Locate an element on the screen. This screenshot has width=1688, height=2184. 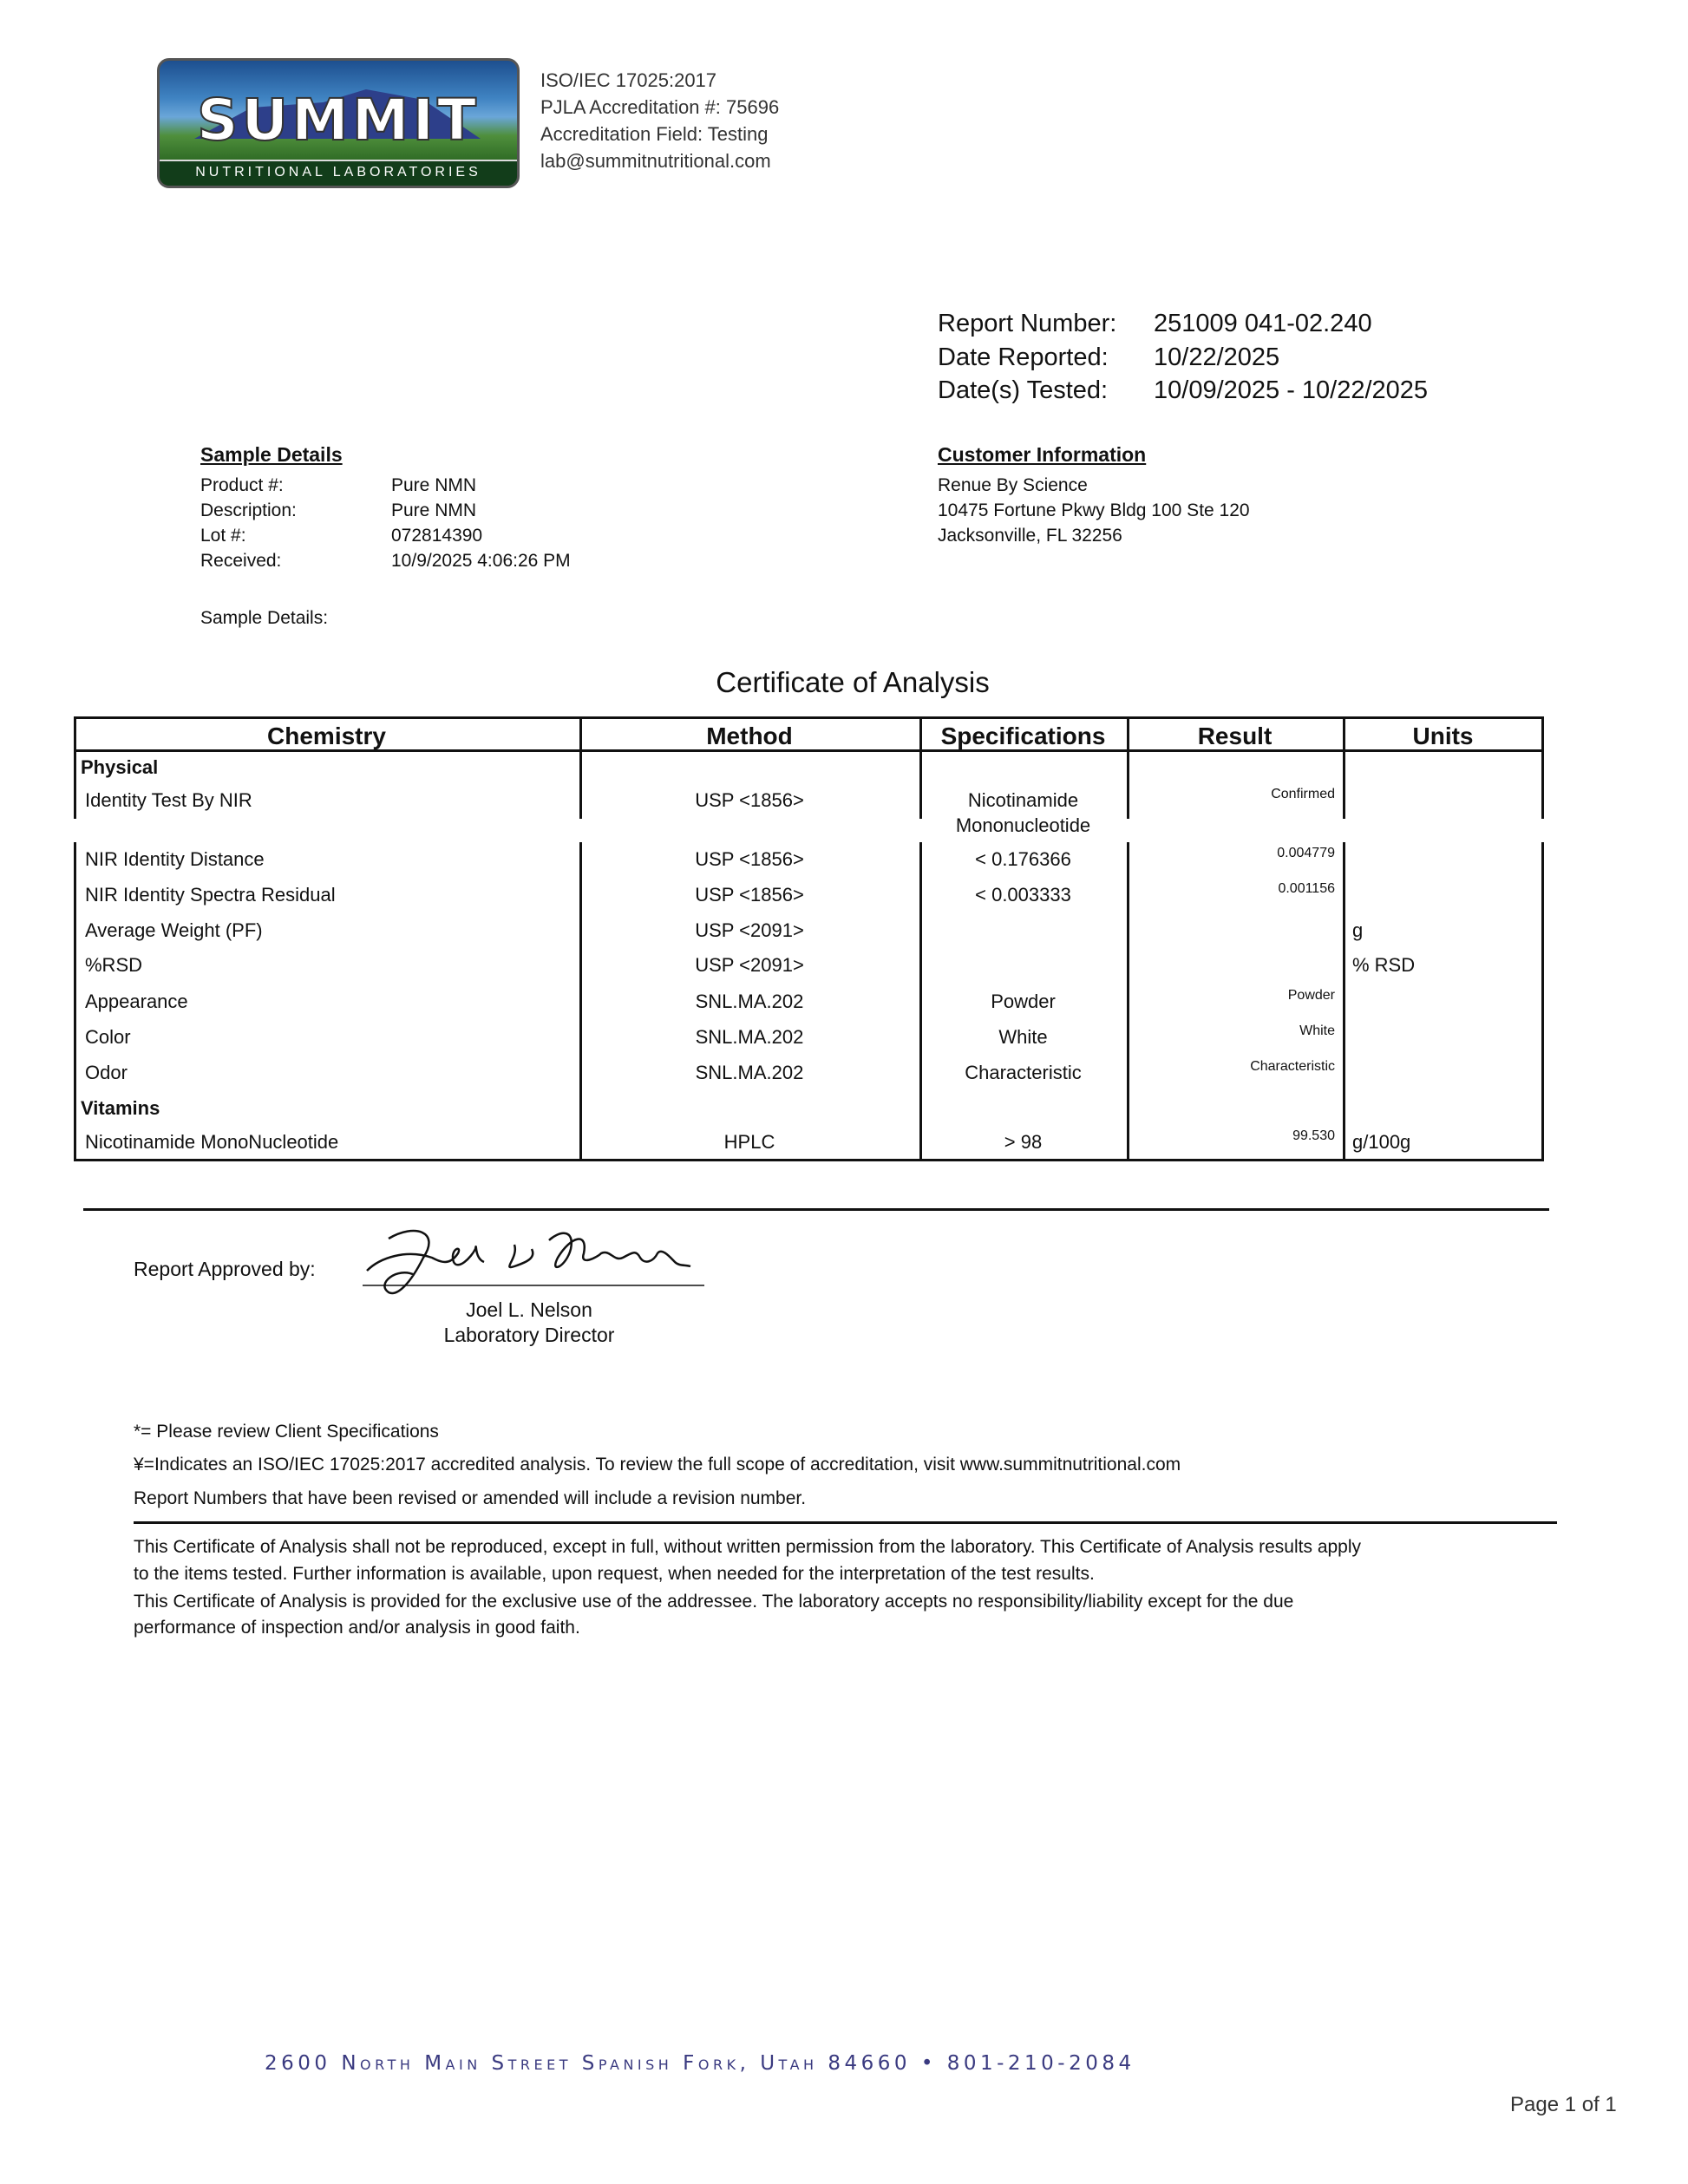
dates-tested: 10/09/2025 - 10/22/2025 is located at coordinates (1291, 390).